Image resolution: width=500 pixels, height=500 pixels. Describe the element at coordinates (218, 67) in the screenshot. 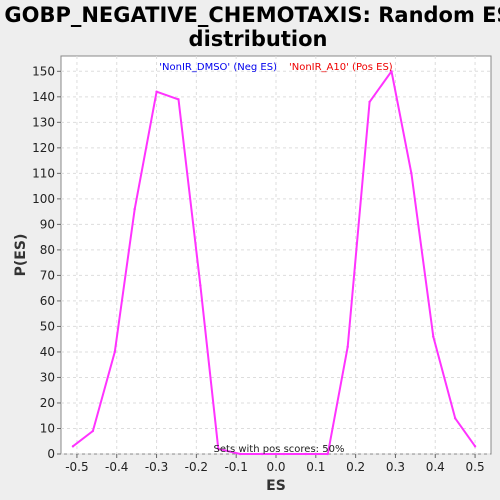

I see `legend-entry-neg-es: 'NonIR_DMSO' (Neg ES)` at that location.